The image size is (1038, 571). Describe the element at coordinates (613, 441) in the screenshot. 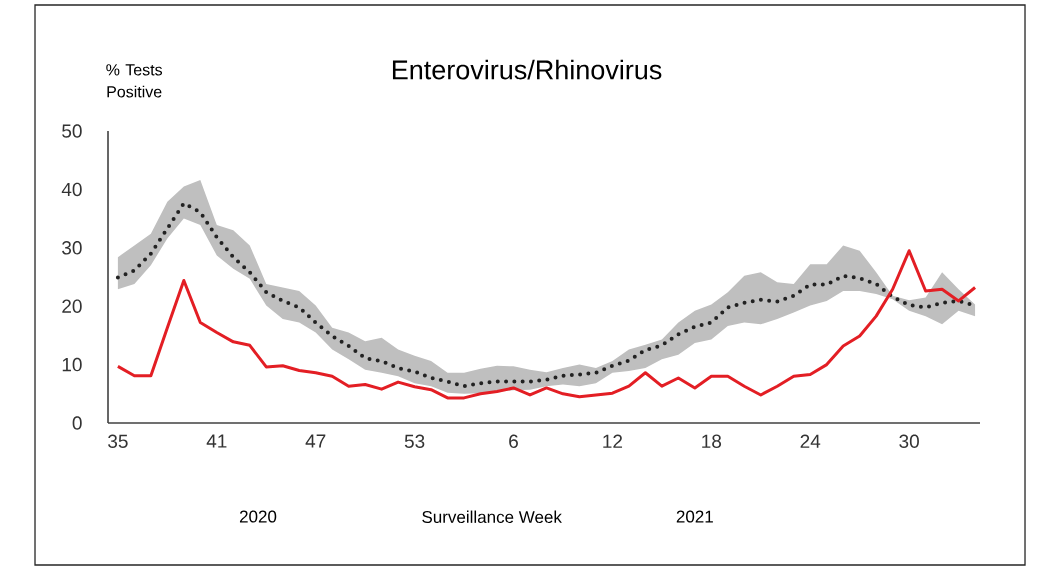

I see `x-tick-label: 12` at that location.